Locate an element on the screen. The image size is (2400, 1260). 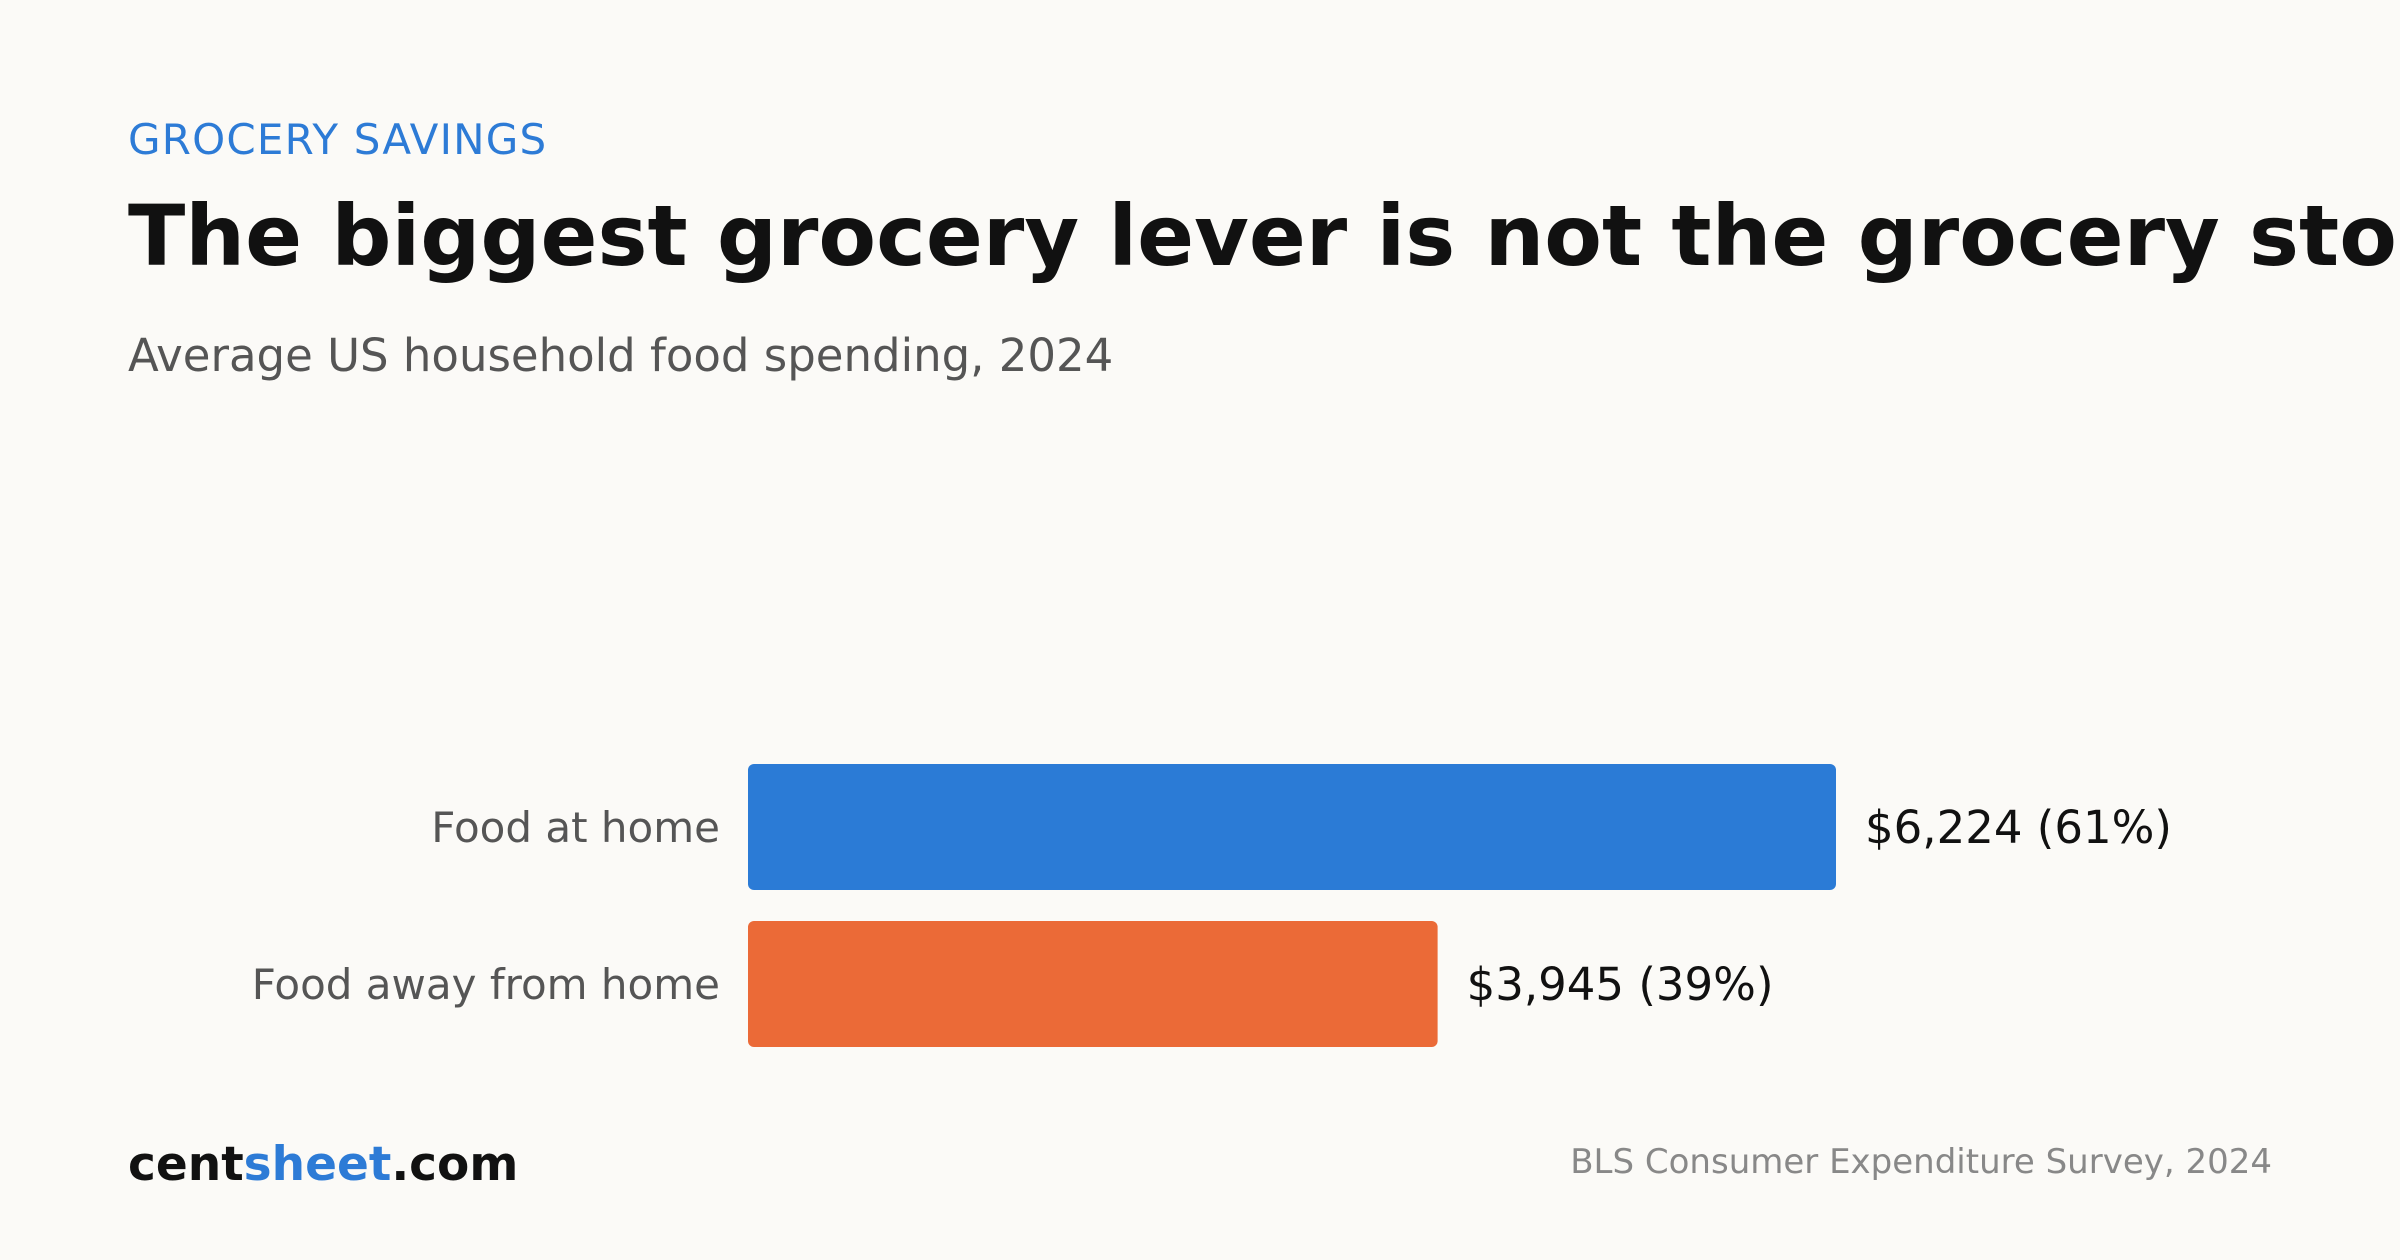
brand-text-domain: .com is located at coordinates (455, 1164).